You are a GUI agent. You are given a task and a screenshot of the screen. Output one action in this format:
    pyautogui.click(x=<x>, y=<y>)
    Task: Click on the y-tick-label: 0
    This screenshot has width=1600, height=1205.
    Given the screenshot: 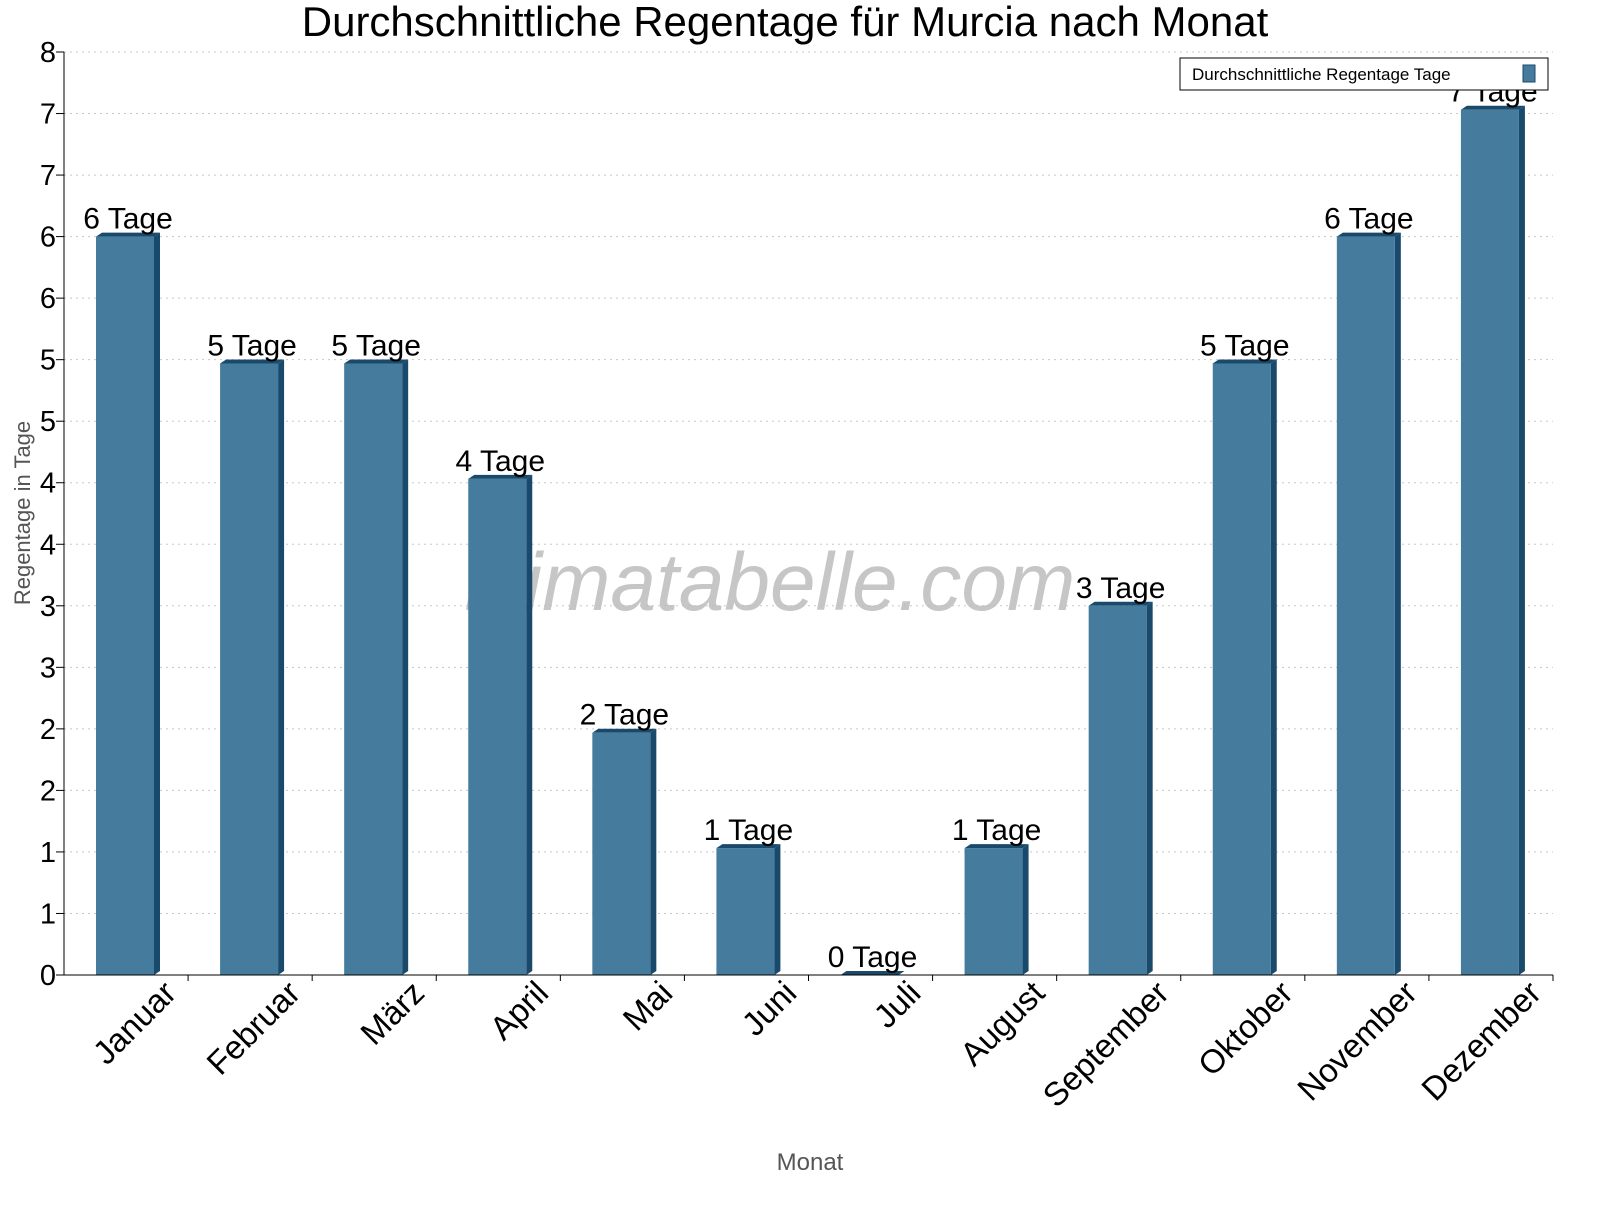 What is the action you would take?
    pyautogui.click(x=48, y=976)
    